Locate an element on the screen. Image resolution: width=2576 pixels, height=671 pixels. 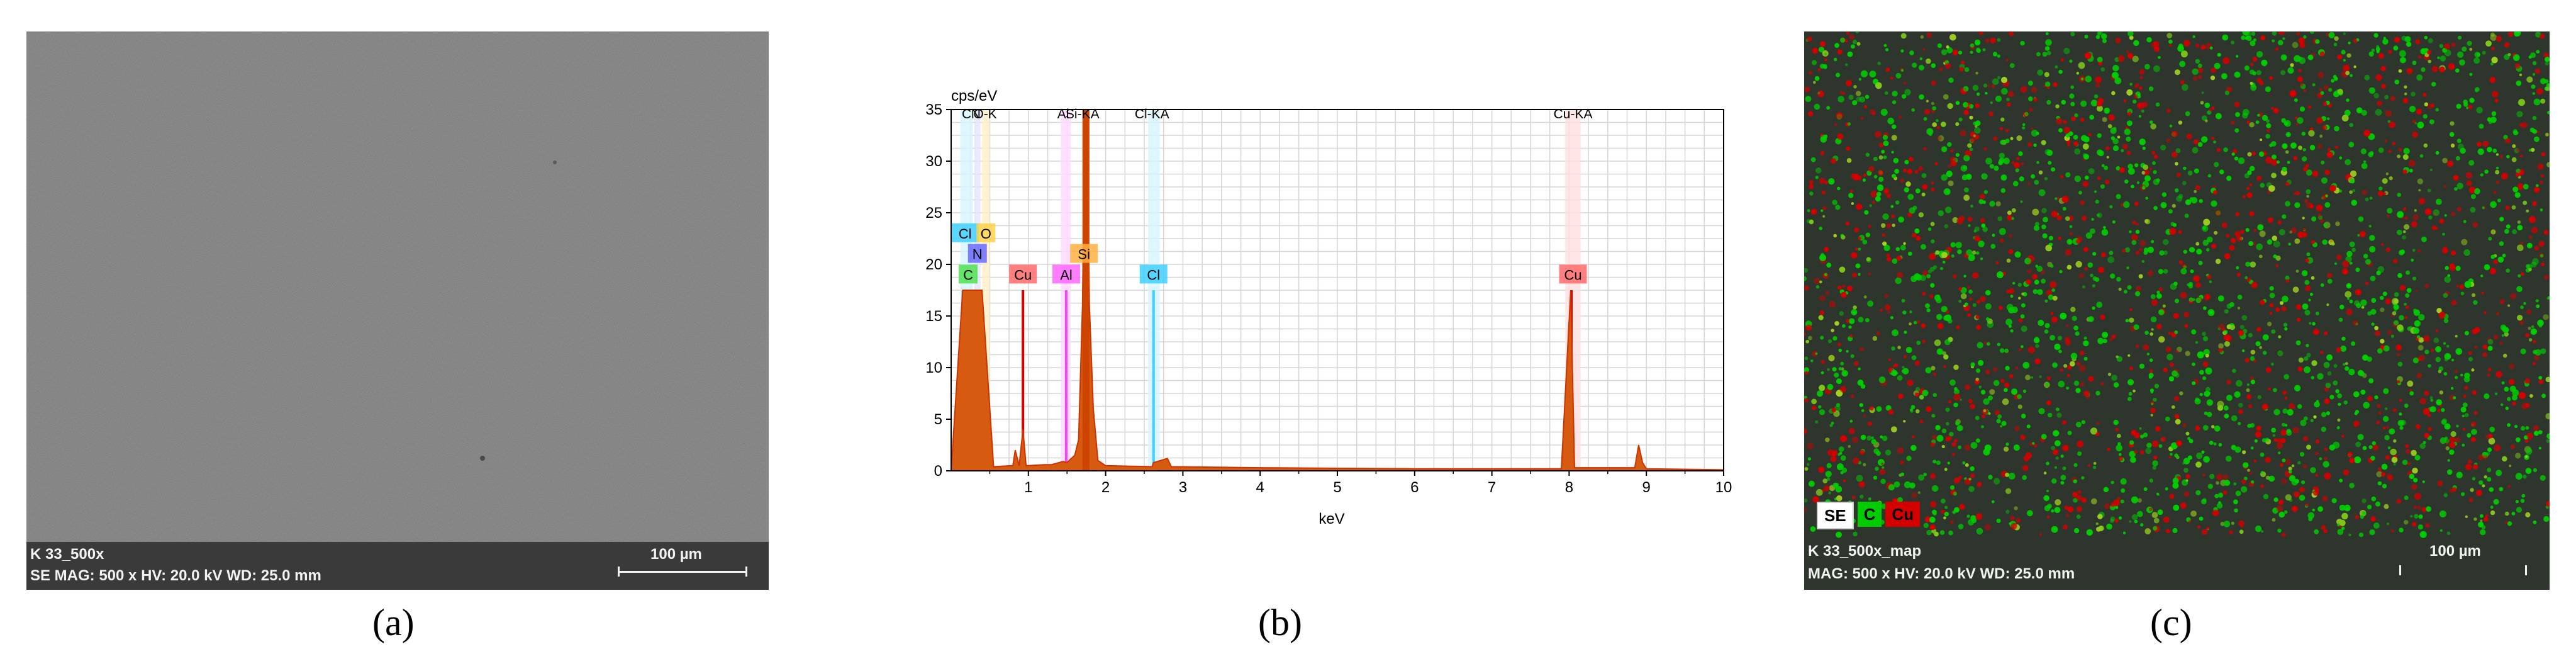
element-marker-label: Cu is located at coordinates (1572, 275).